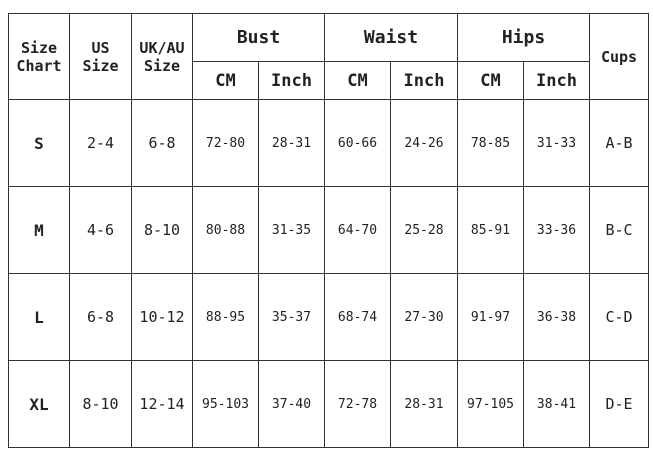 The width and height of the screenshot is (653, 466). Describe the element at coordinates (490, 317) in the screenshot. I see `cell-hips-cm: 91-97` at that location.